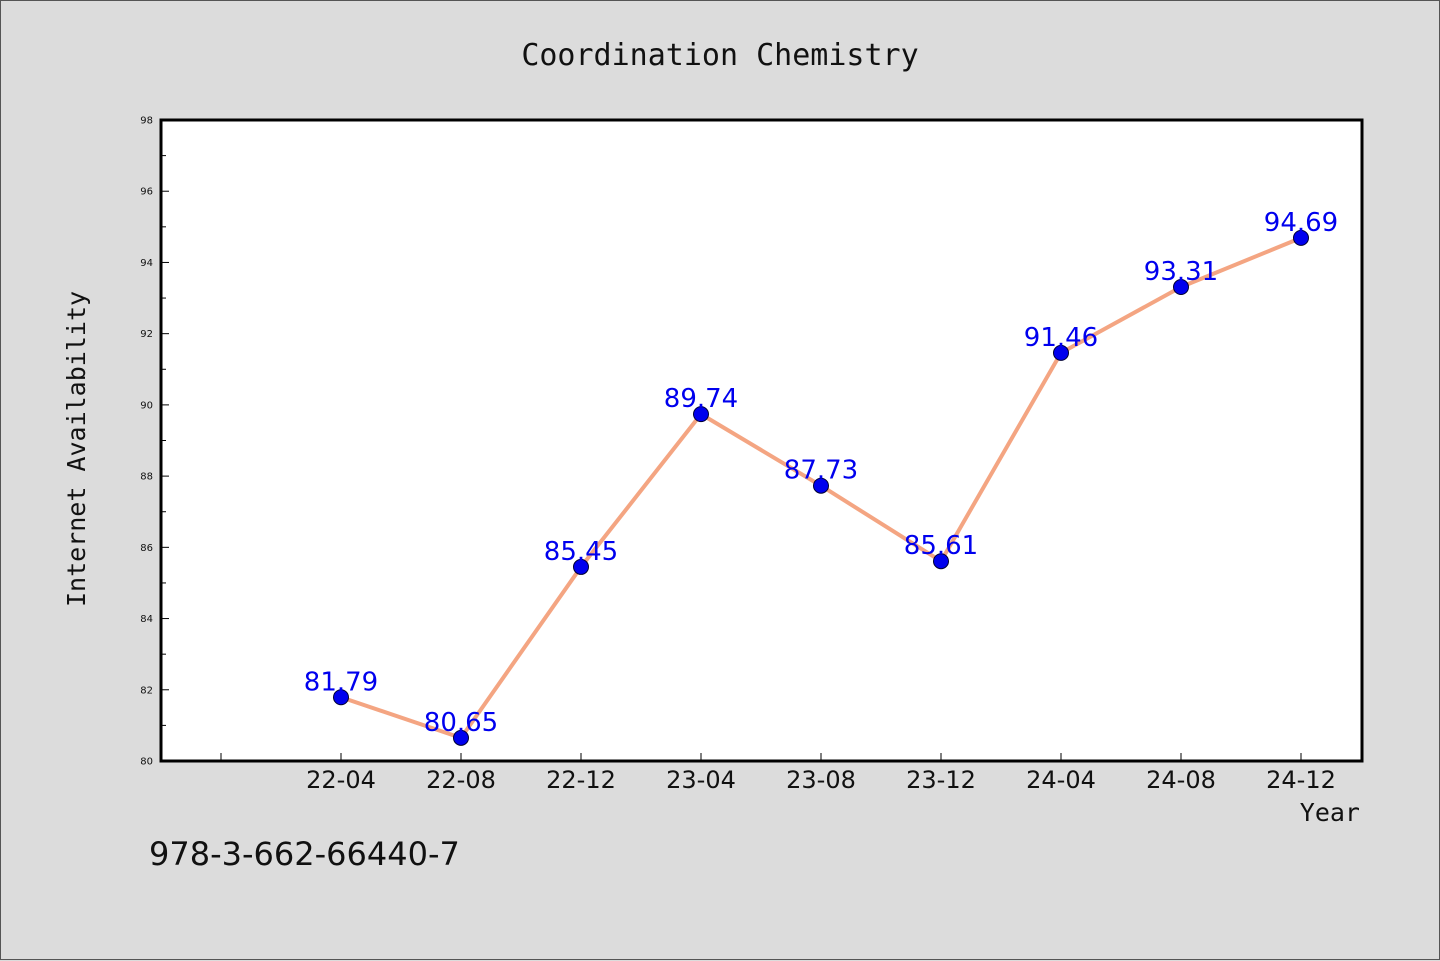 This screenshot has height=961, width=1440. Describe the element at coordinates (1181, 780) in the screenshot. I see `x-tick-label: 24-08` at that location.